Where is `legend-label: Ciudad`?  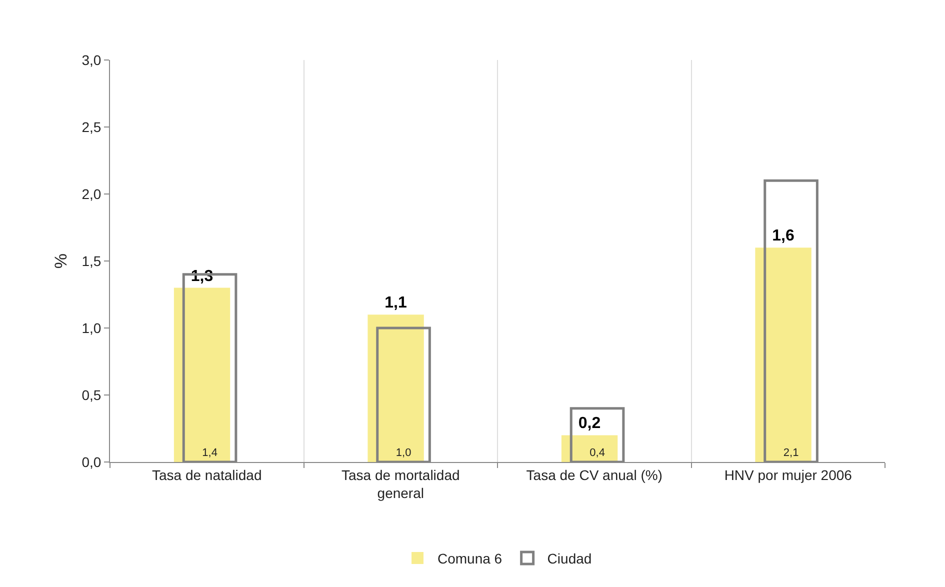 legend-label: Ciudad is located at coordinates (569, 558).